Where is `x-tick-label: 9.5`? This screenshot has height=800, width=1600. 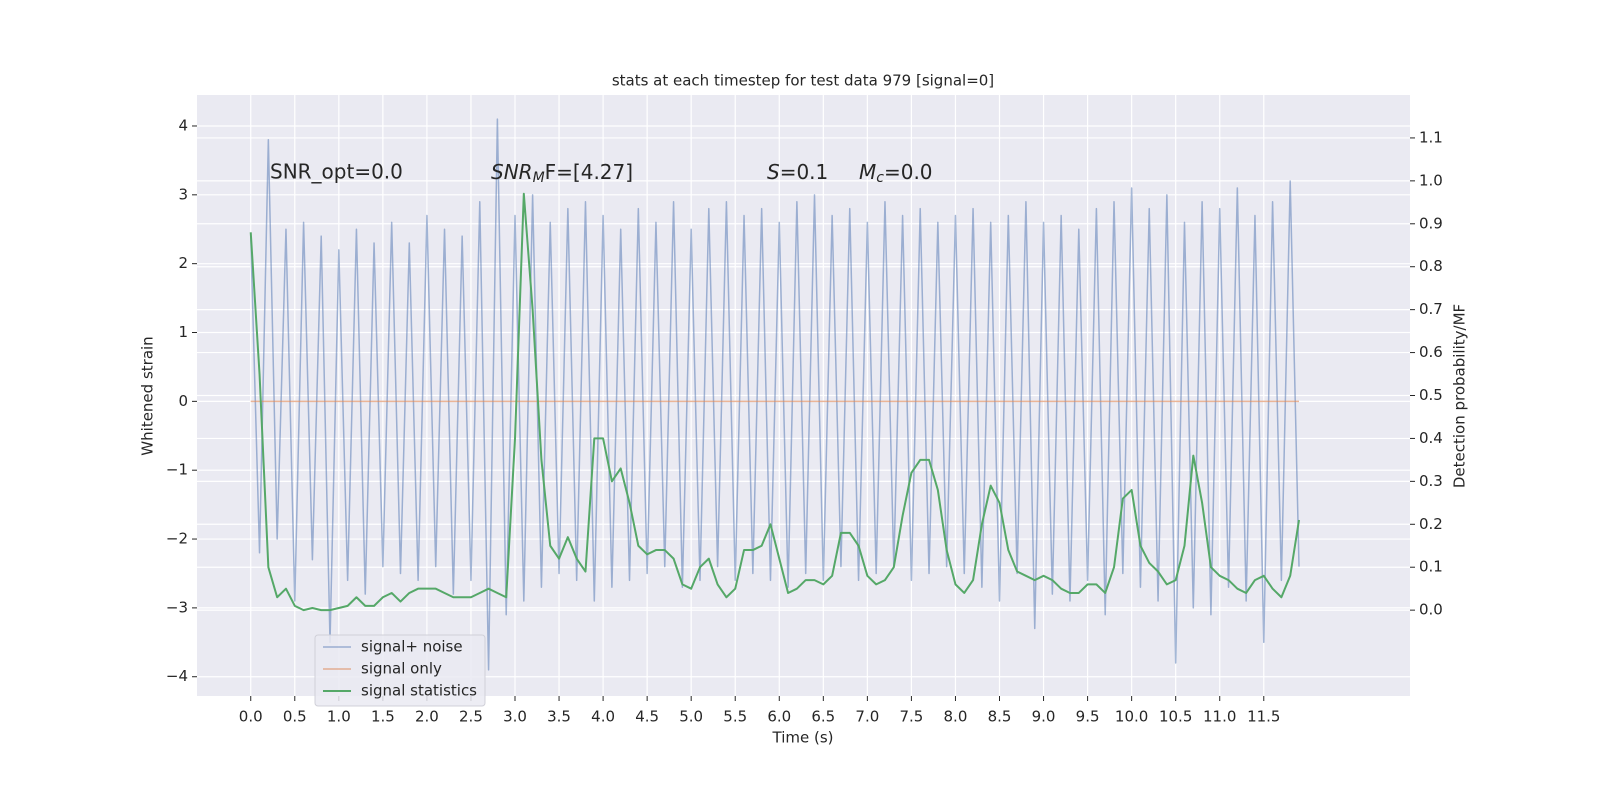
x-tick-label: 9.5 is located at coordinates (1088, 717).